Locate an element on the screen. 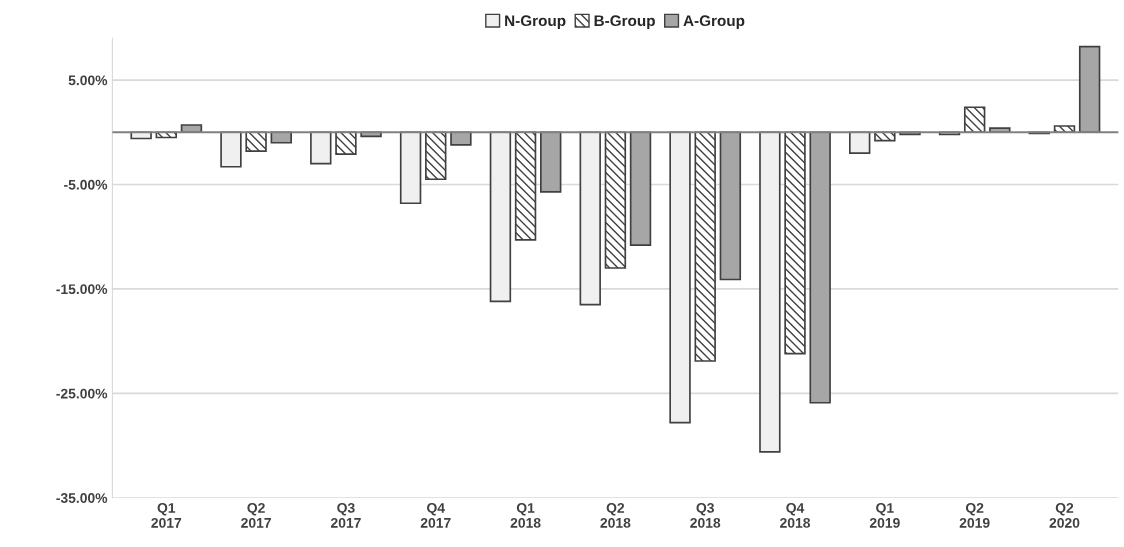 Image resolution: width=1124 pixels, height=547 pixels. y-tick-label: -25.00% is located at coordinates (82, 393).